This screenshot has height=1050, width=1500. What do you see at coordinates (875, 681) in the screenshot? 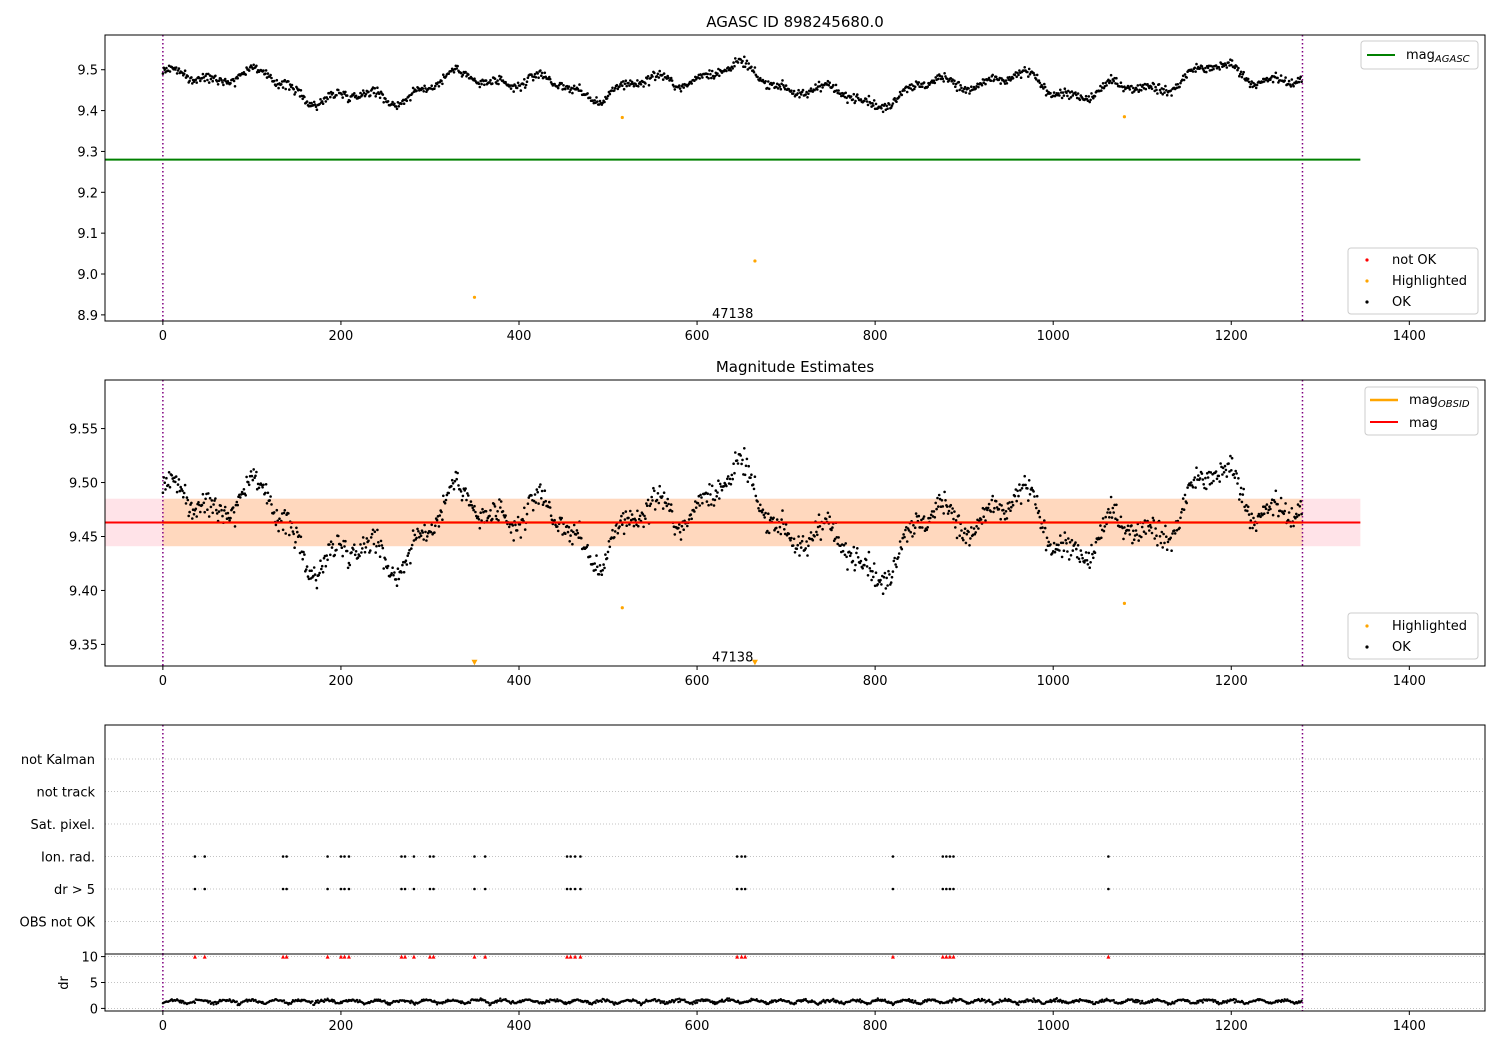
I see `x-tick-label: 800` at bounding box center [875, 681].